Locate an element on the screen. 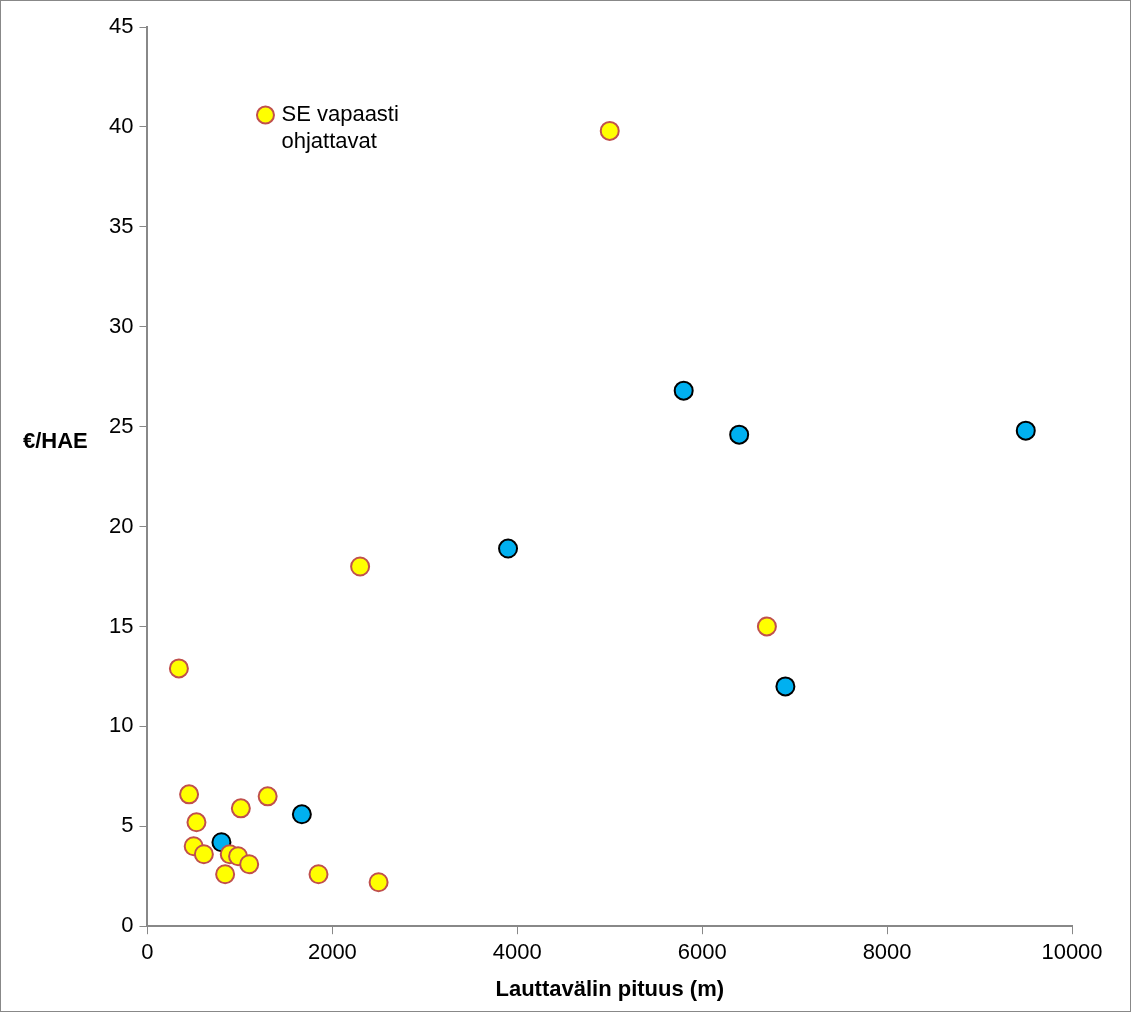  x-tick-label: 2000 is located at coordinates (332, 952).